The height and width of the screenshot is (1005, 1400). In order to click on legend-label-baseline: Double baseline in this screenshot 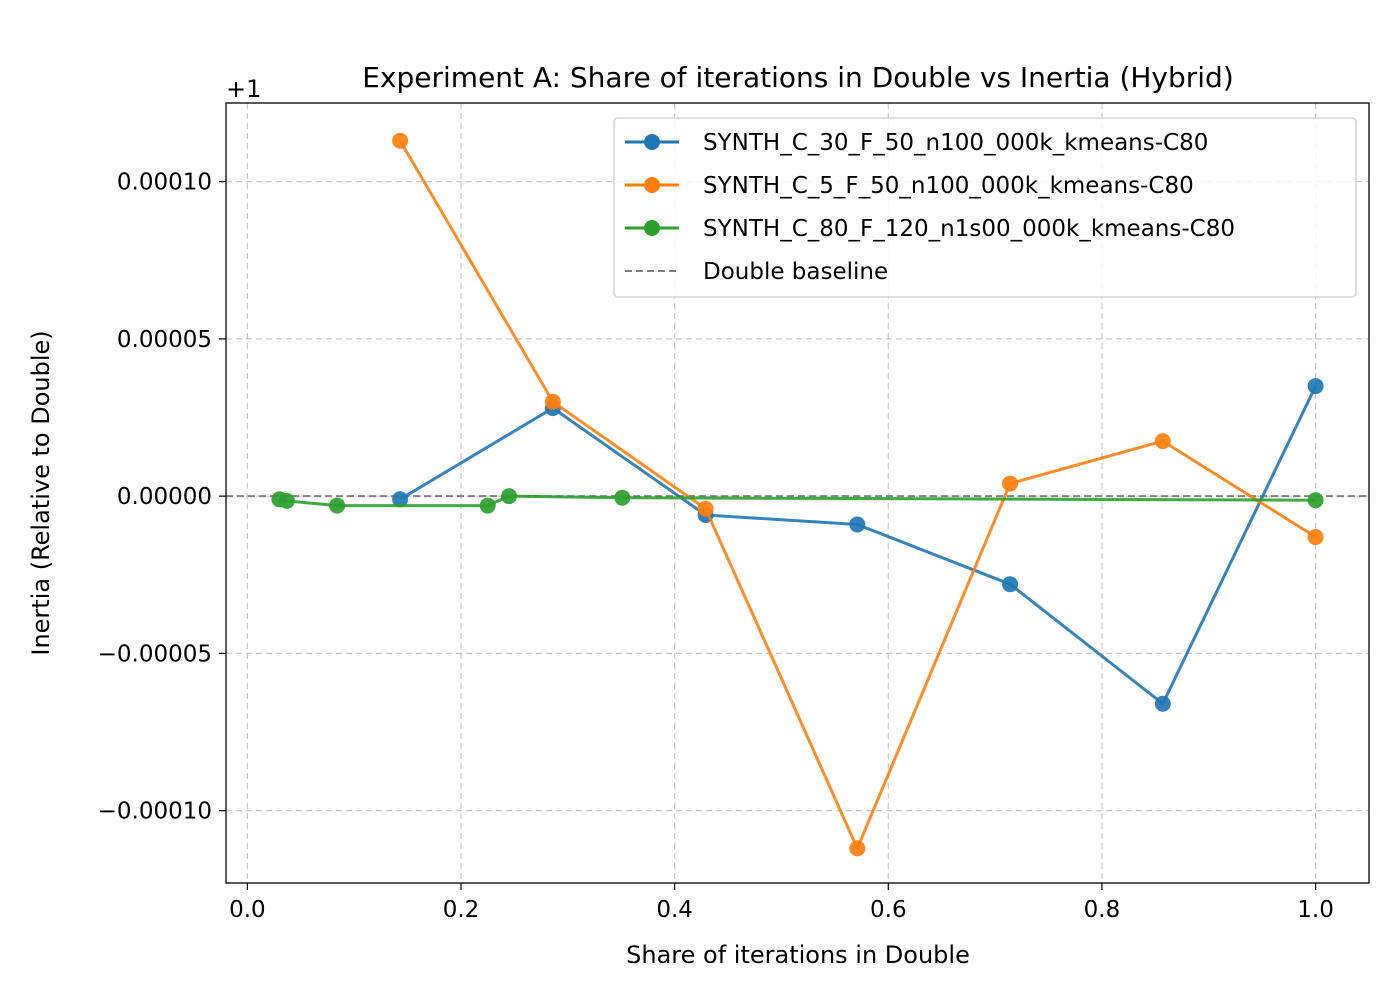, I will do `click(795, 272)`.